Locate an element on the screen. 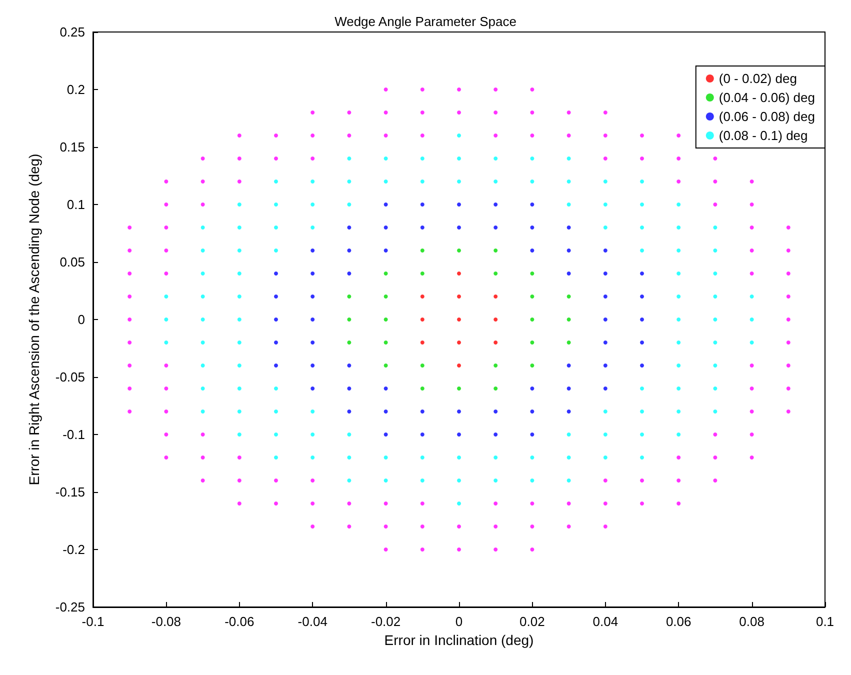 The image size is (851, 675). y-tick-label: 0.2 is located at coordinates (75, 89).